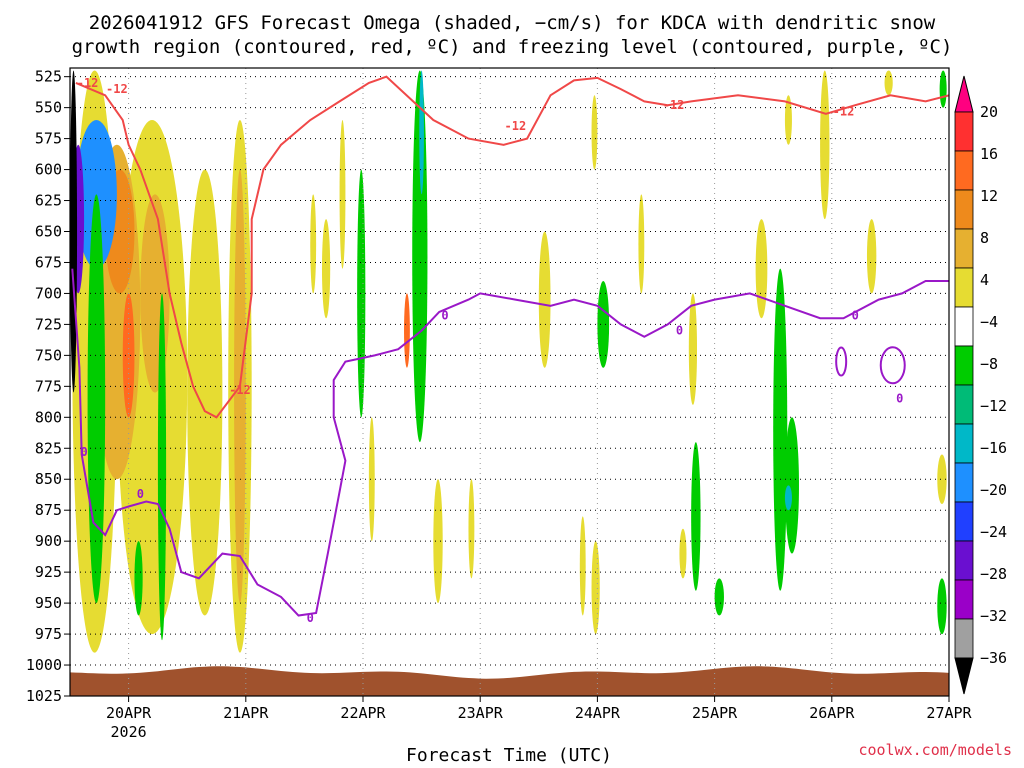 This screenshot has width=1024, height=768. What do you see at coordinates (48, 139) in the screenshot?
I see `y-tick-label: 575` at bounding box center [48, 139].